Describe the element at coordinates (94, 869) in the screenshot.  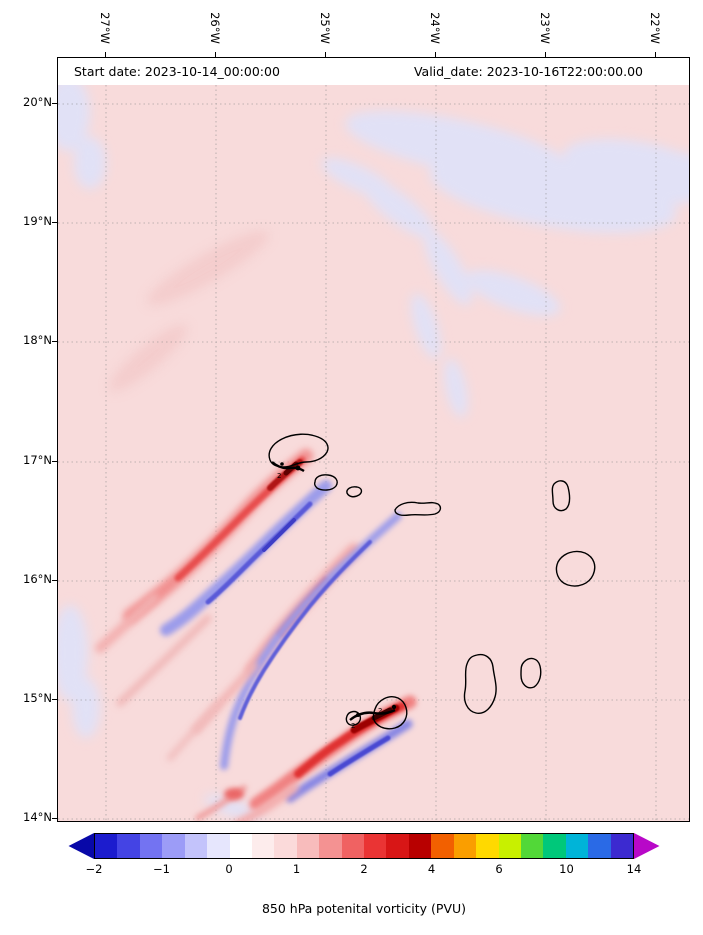
I see `colorbar-tick-label: −2` at that location.